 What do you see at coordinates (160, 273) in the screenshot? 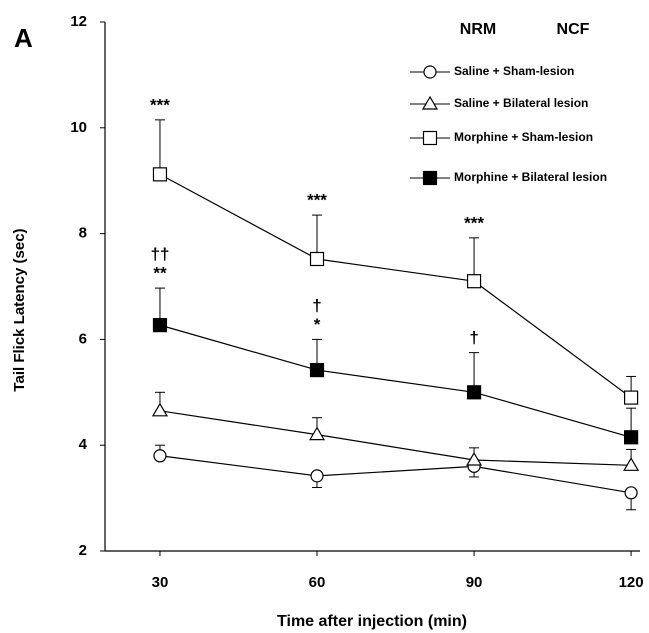
I see `significance-label: **` at bounding box center [160, 273].